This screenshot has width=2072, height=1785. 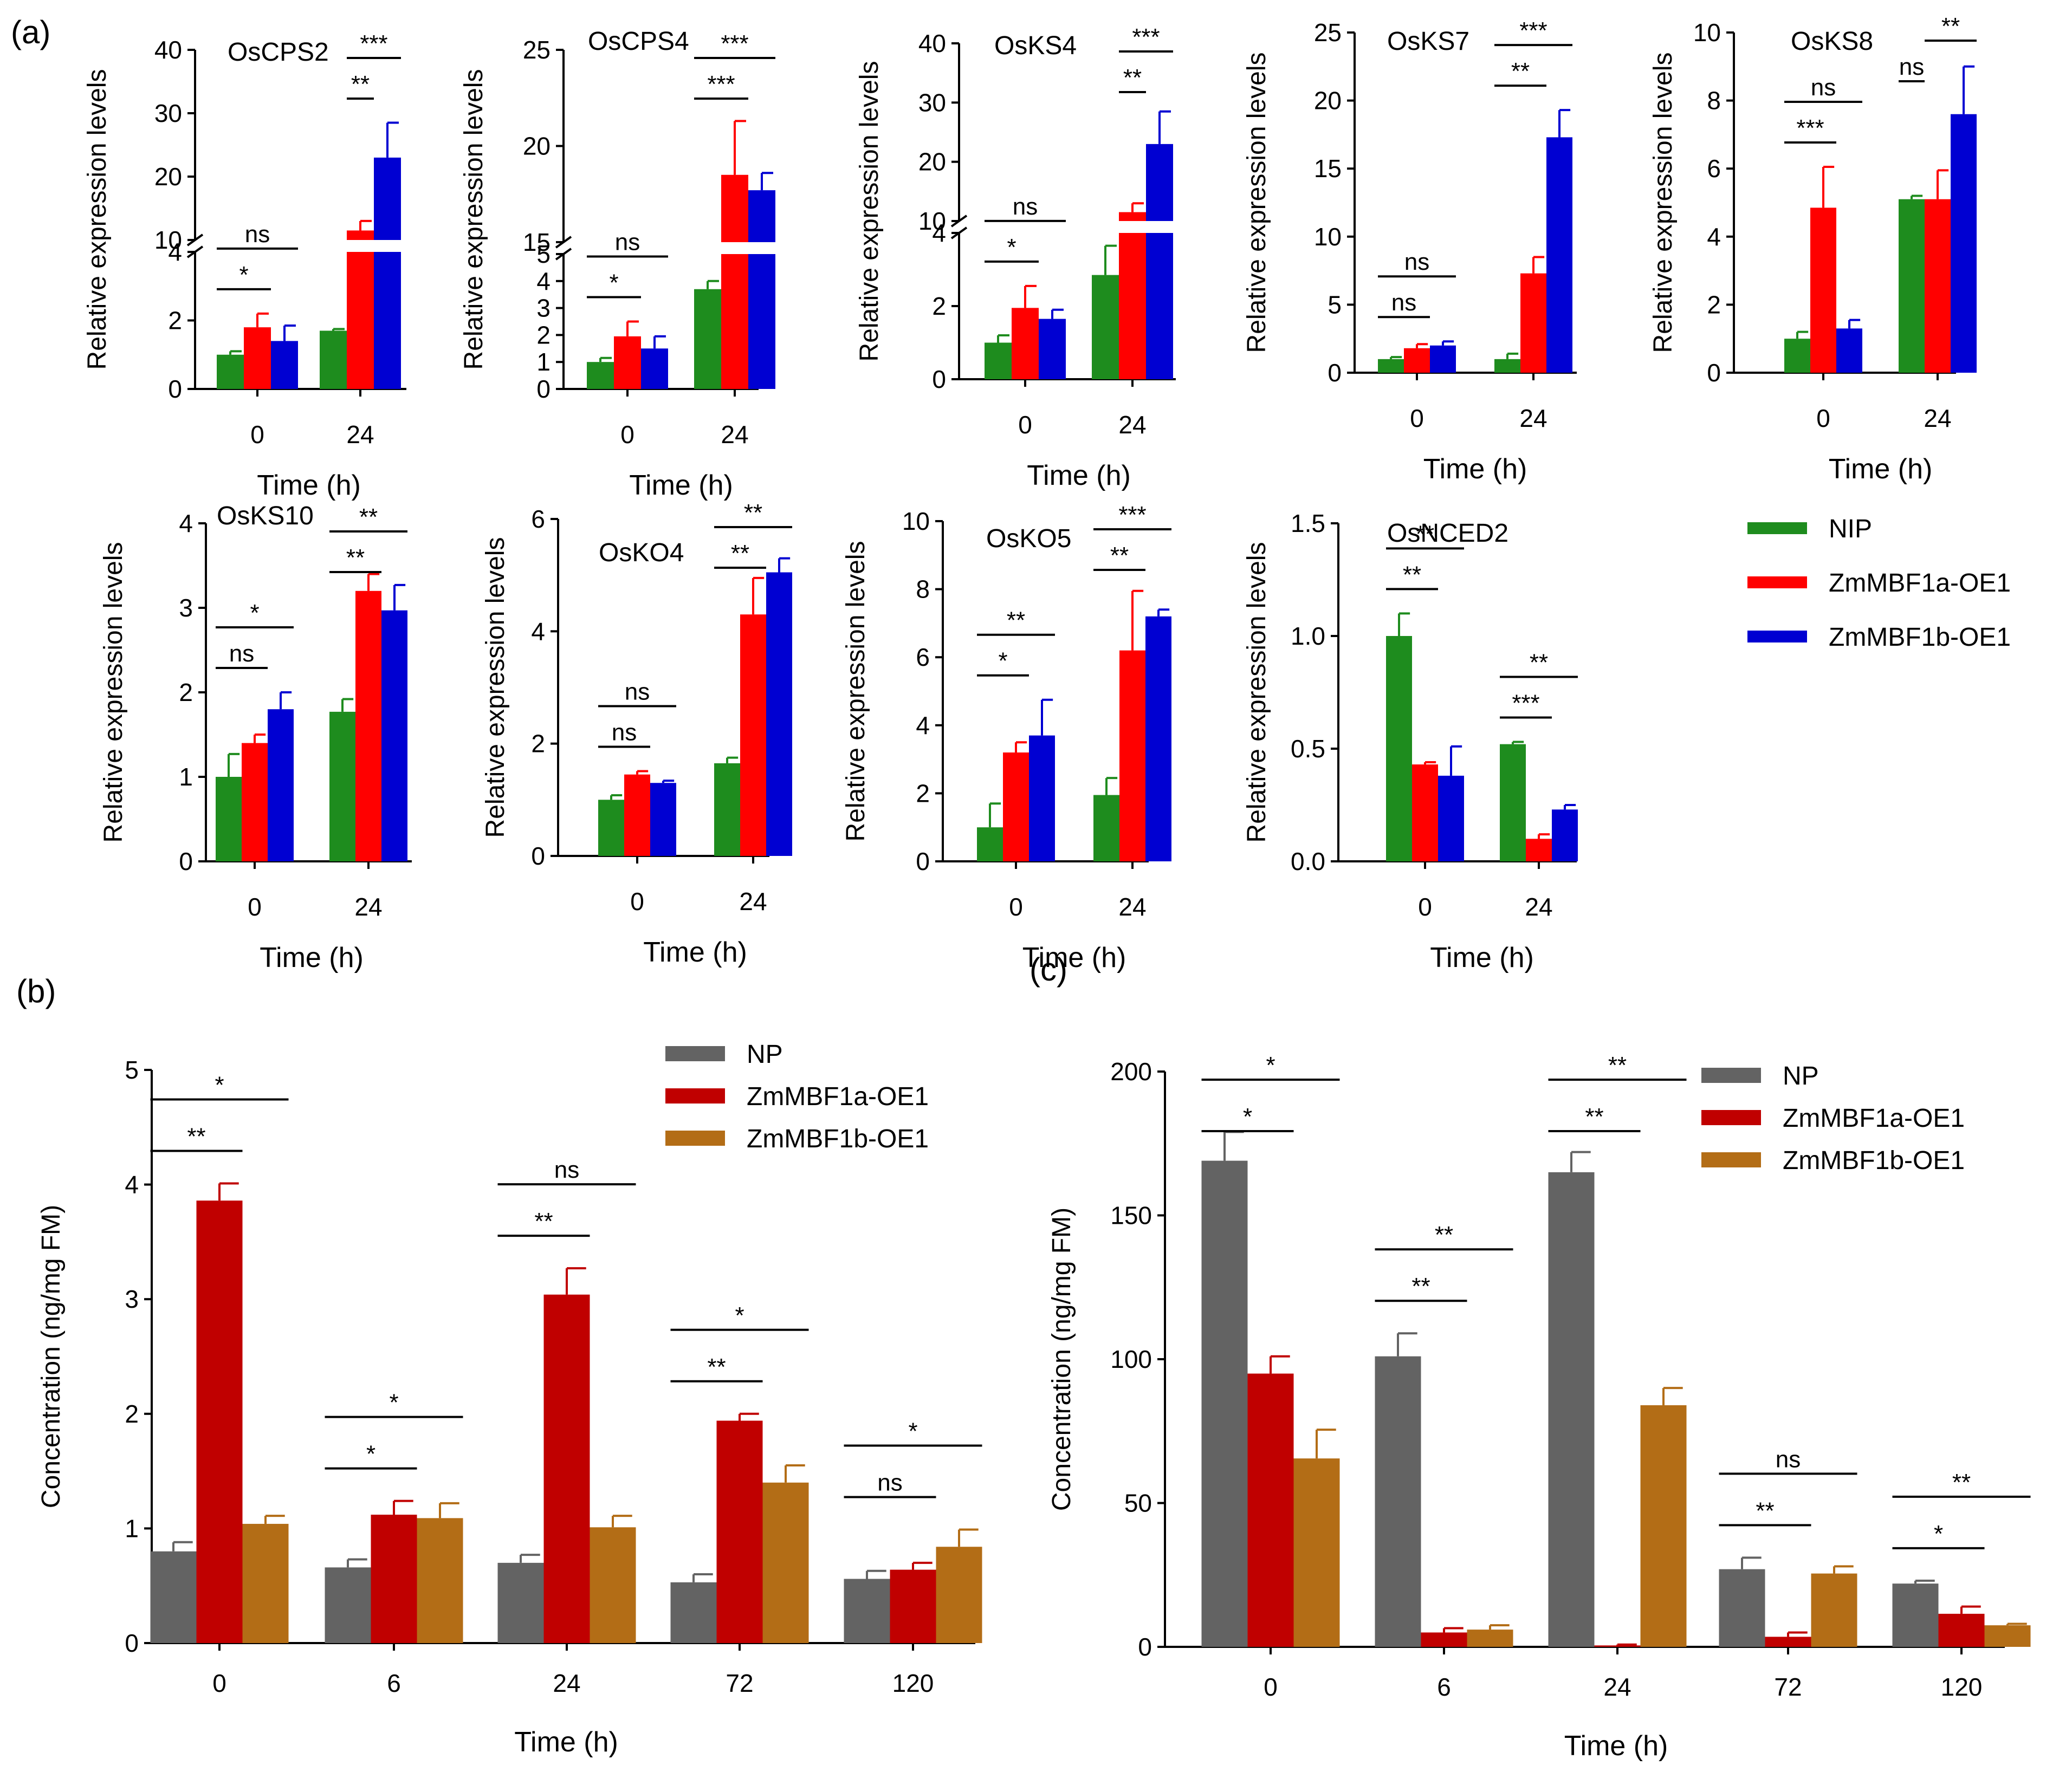 I want to click on y-tick-label: 150, so click(x=1131, y=1216).